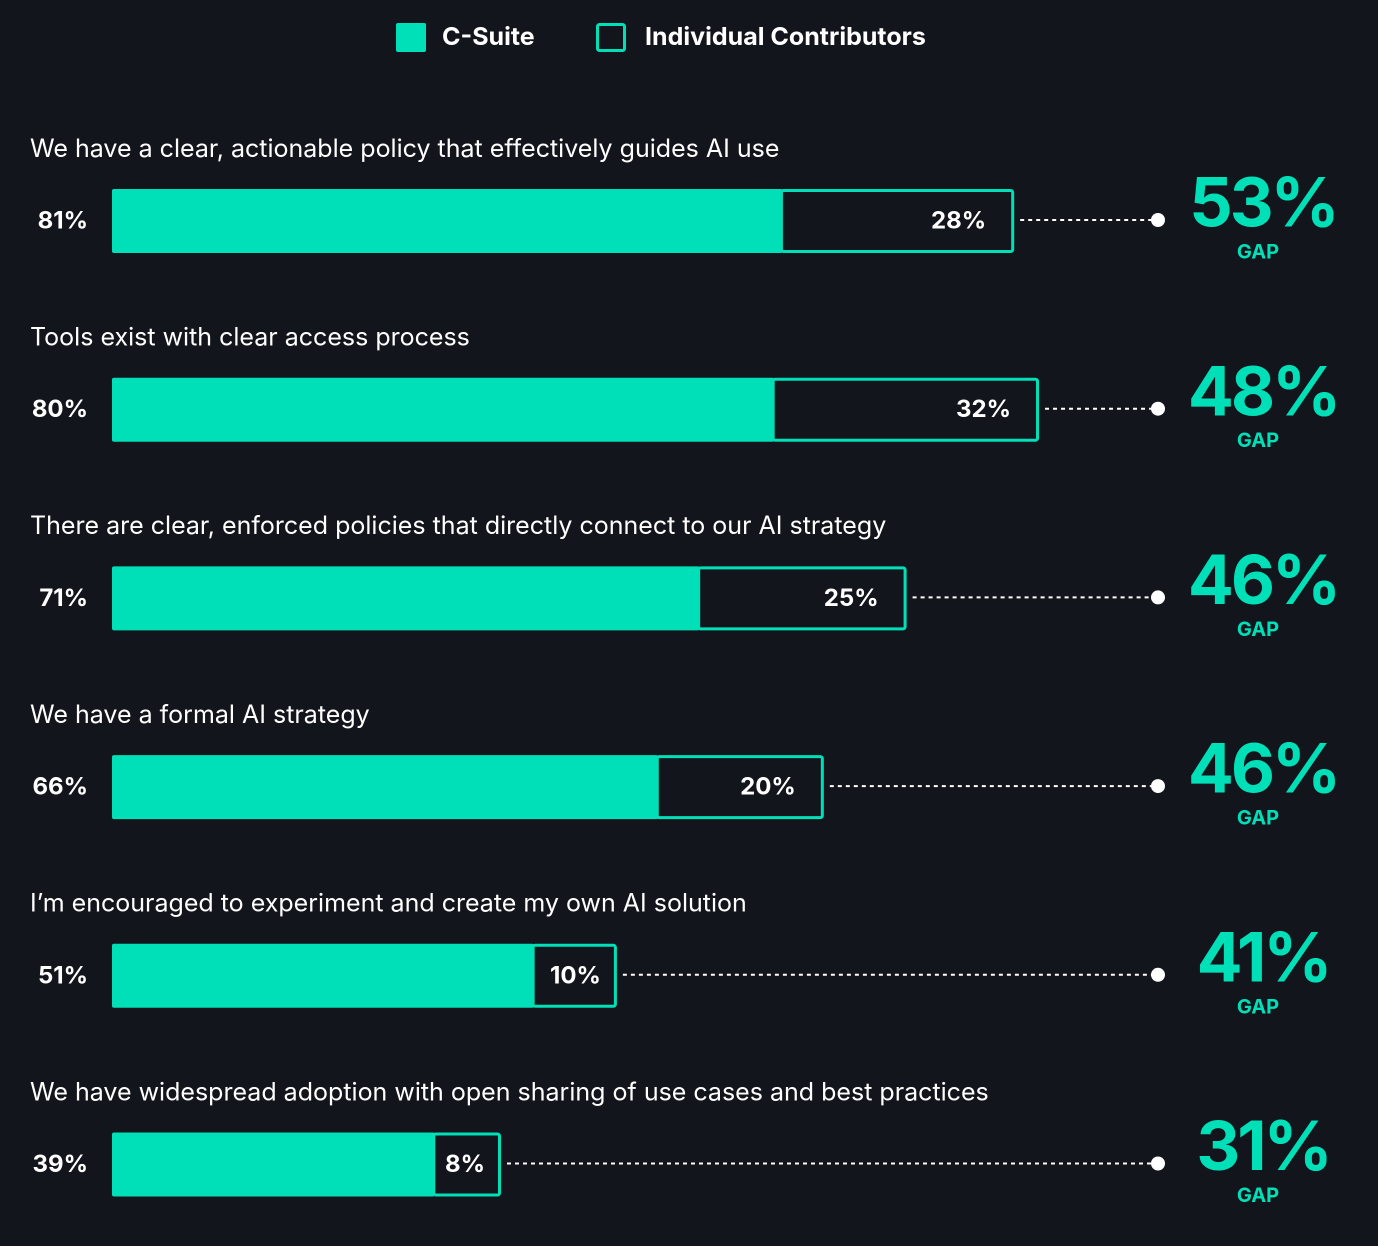 The image size is (1378, 1246). I want to click on csuite-value-label: 71%, so click(63, 597).